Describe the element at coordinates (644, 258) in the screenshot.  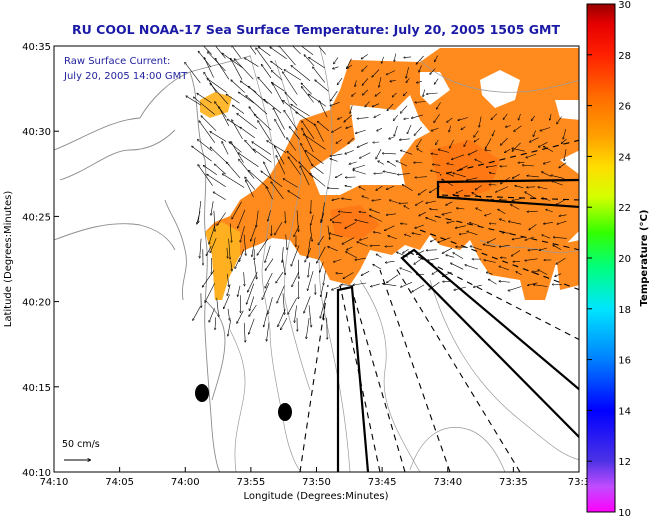
I see `colorbar-label: Temperature (°C)` at that location.